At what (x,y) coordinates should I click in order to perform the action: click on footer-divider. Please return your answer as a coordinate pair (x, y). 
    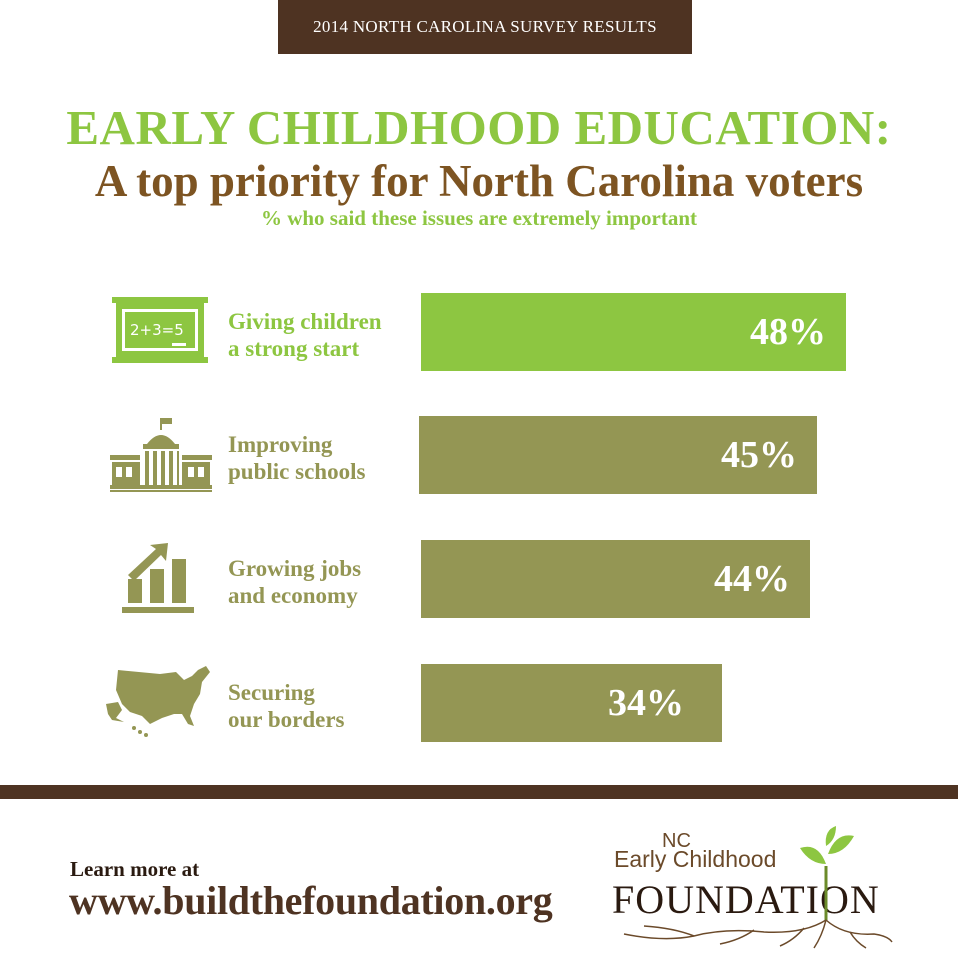
    Looking at the image, I should click on (479, 792).